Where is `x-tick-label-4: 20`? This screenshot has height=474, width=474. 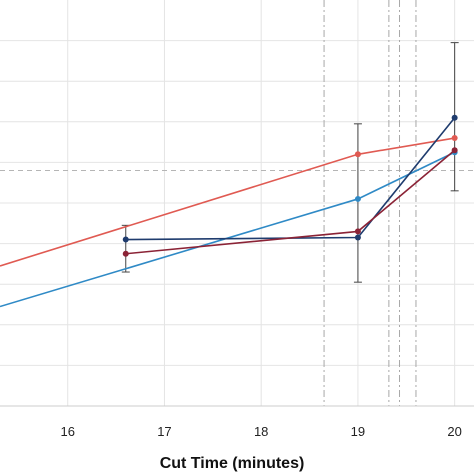 x-tick-label-4: 20 is located at coordinates (454, 431).